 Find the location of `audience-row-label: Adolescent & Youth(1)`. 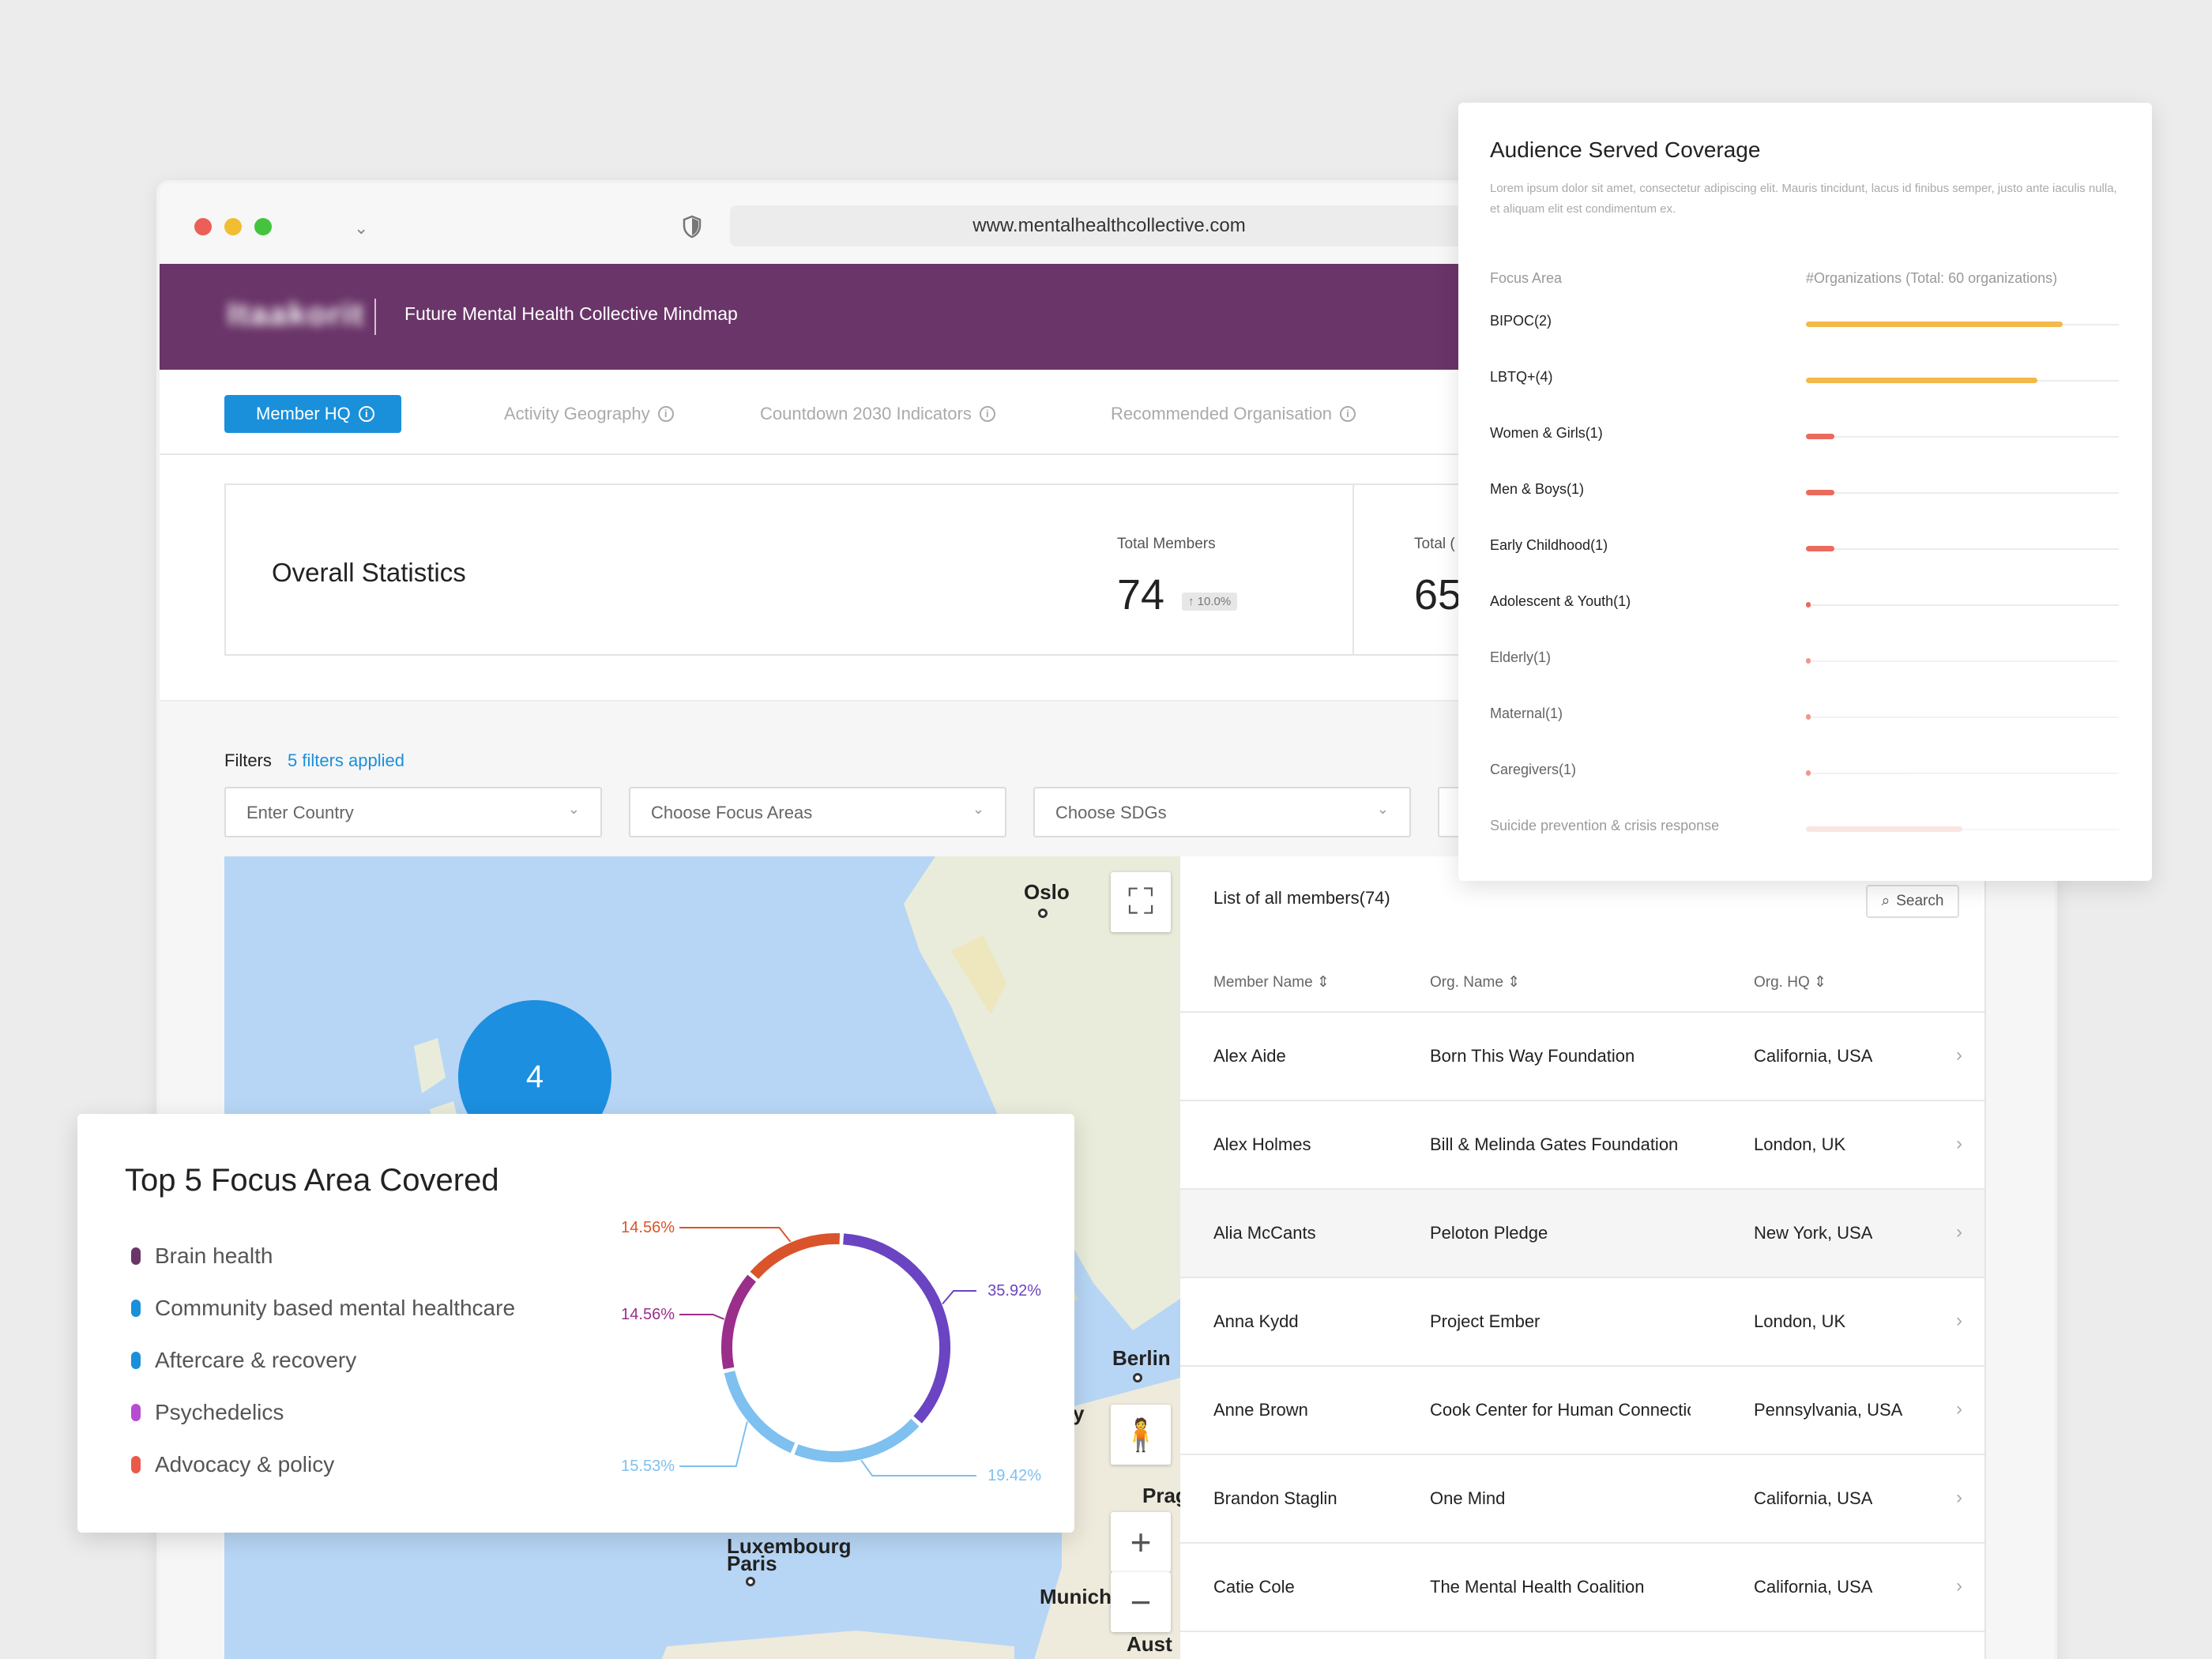

audience-row-label: Adolescent & Youth(1) is located at coordinates (1561, 601).